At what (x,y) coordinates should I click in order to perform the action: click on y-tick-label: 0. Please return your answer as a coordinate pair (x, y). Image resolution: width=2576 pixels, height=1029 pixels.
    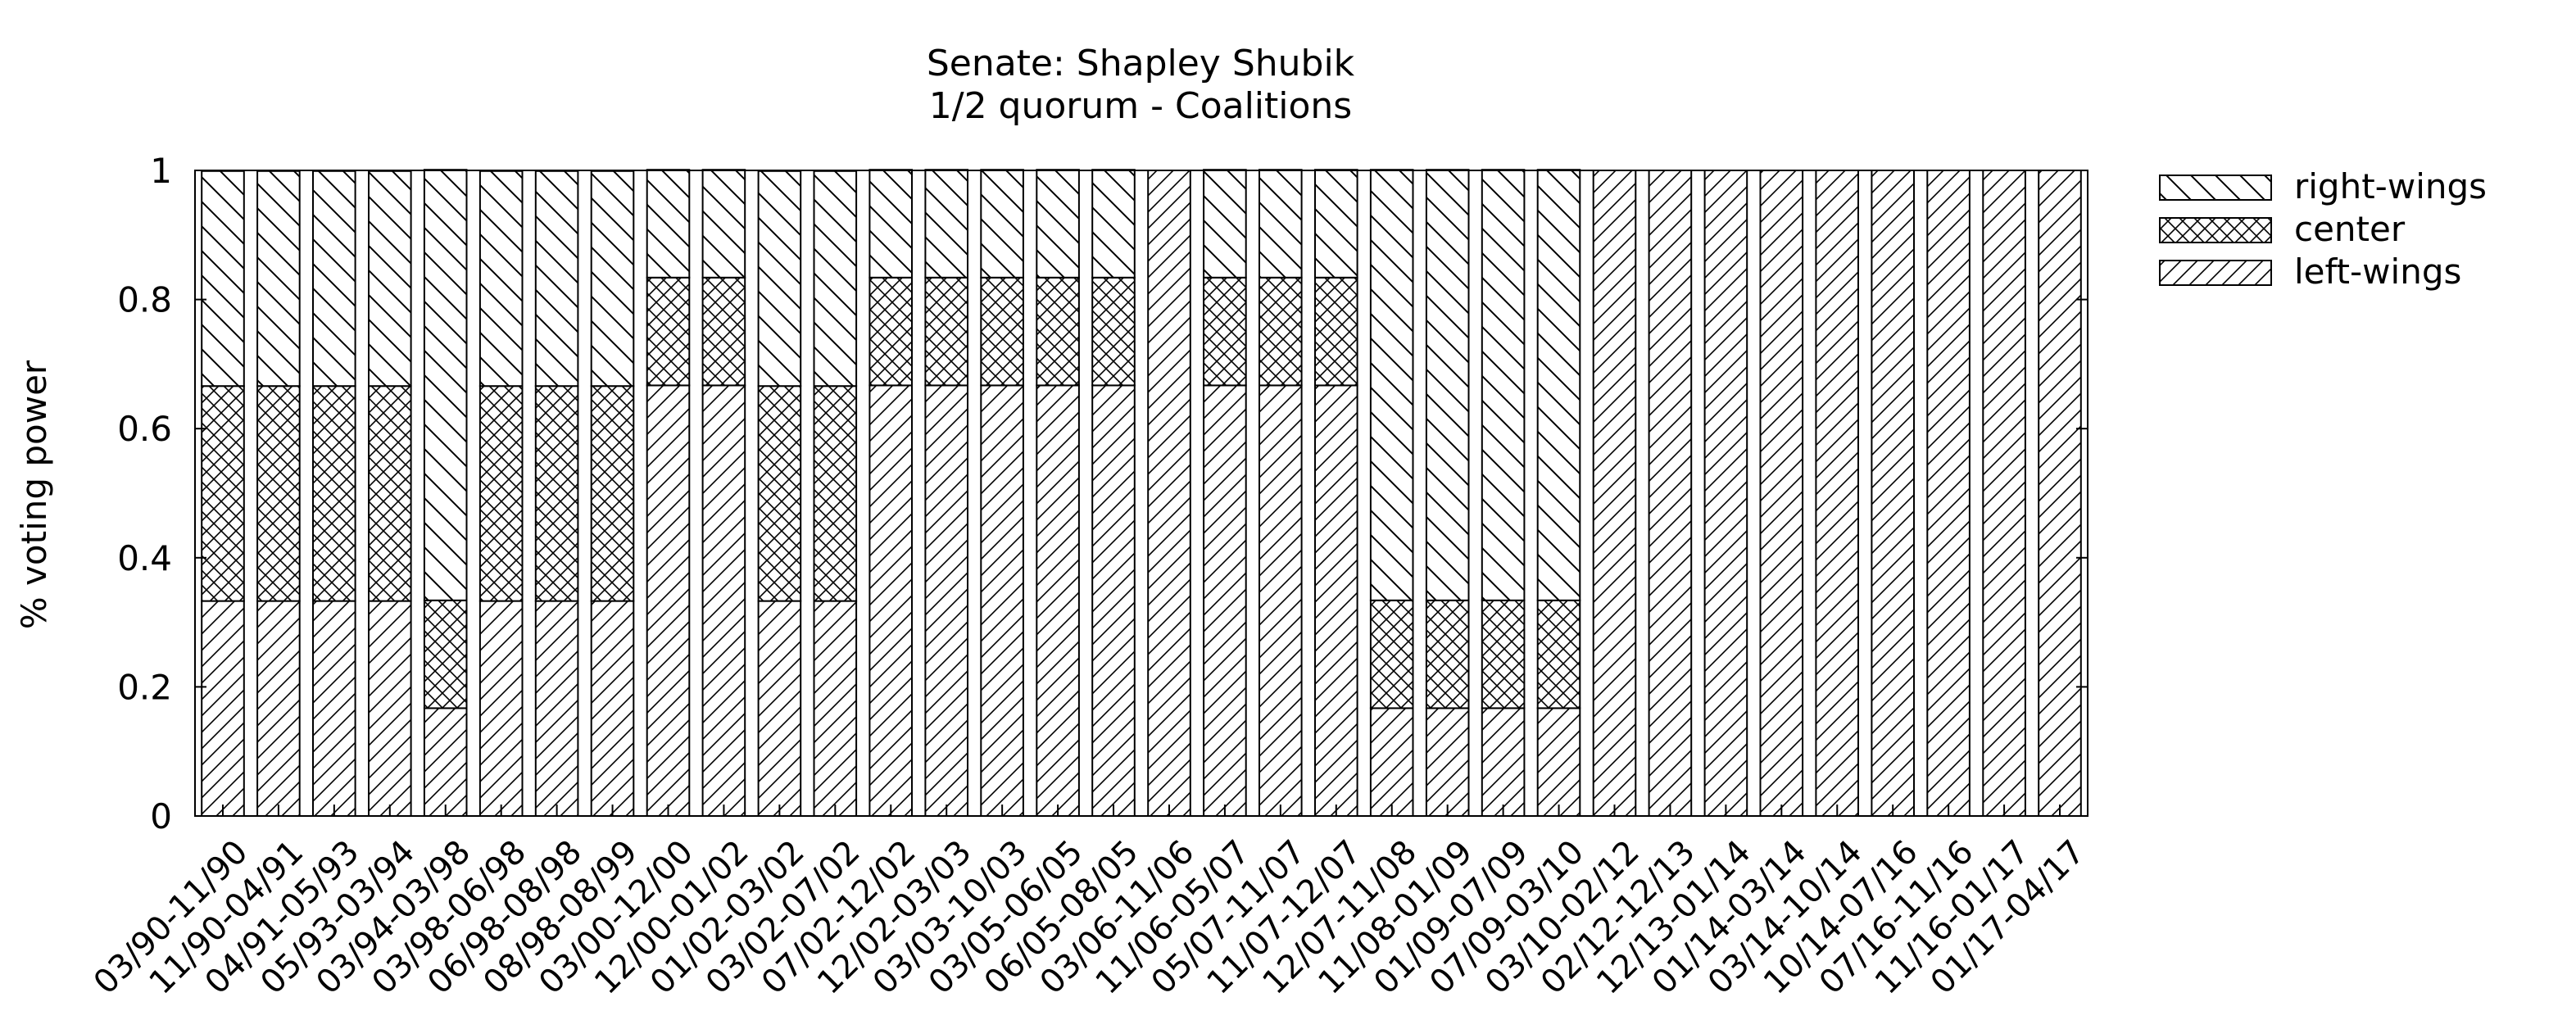
    Looking at the image, I should click on (161, 816).